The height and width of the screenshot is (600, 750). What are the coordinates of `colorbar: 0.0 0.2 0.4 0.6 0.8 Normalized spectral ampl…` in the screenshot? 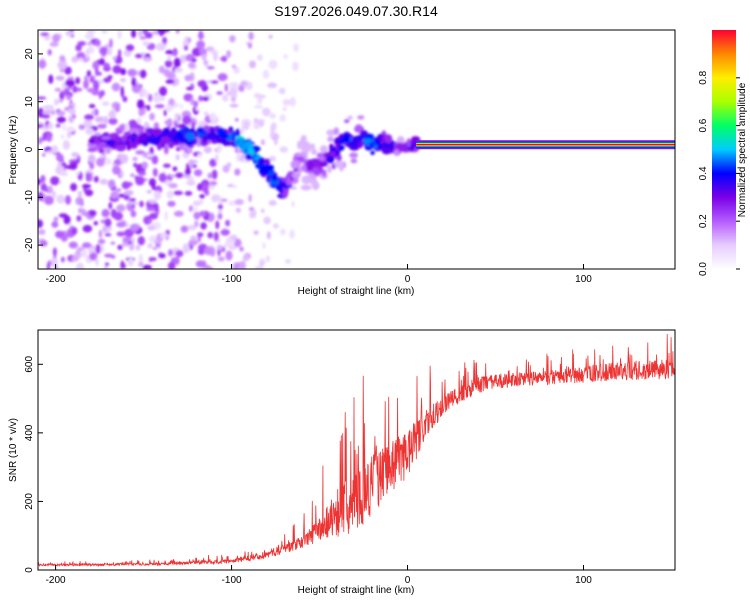 It's located at (723, 153).